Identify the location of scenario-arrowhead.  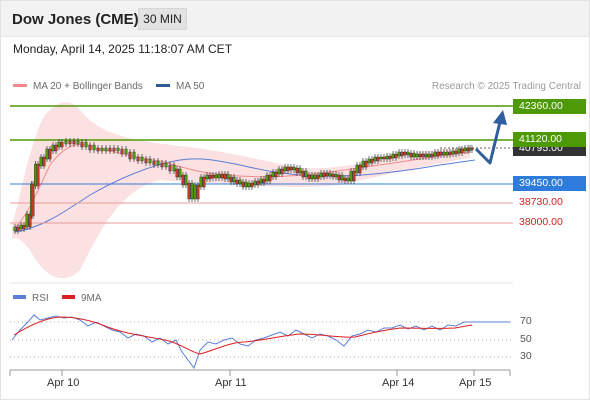
(500, 117).